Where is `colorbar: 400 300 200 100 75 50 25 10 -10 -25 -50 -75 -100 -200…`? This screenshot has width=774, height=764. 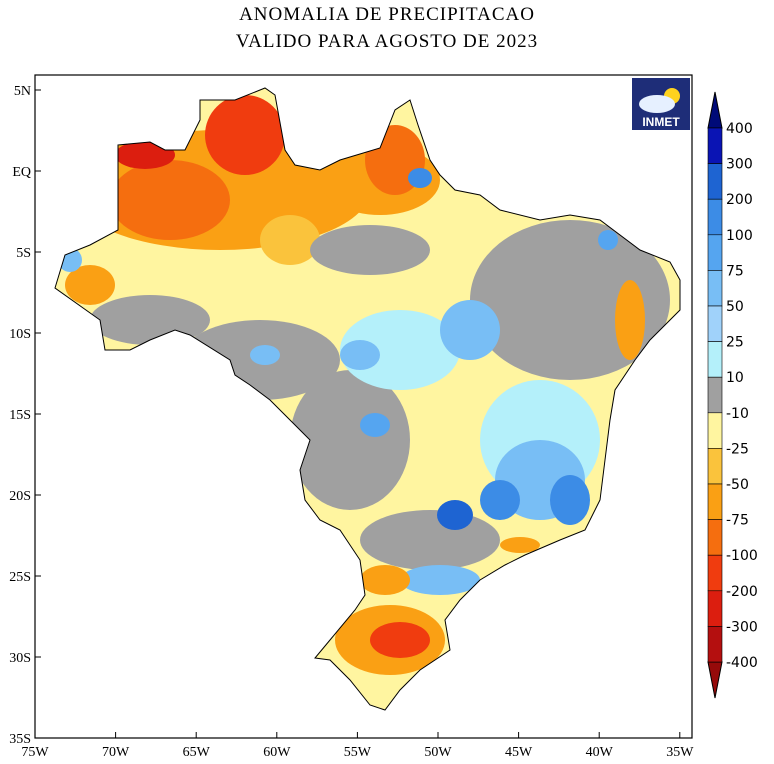 colorbar: 400 300 200 100 75 50 25 10 -10 -25 -50 -75 -100 -200… is located at coordinates (732, 395).